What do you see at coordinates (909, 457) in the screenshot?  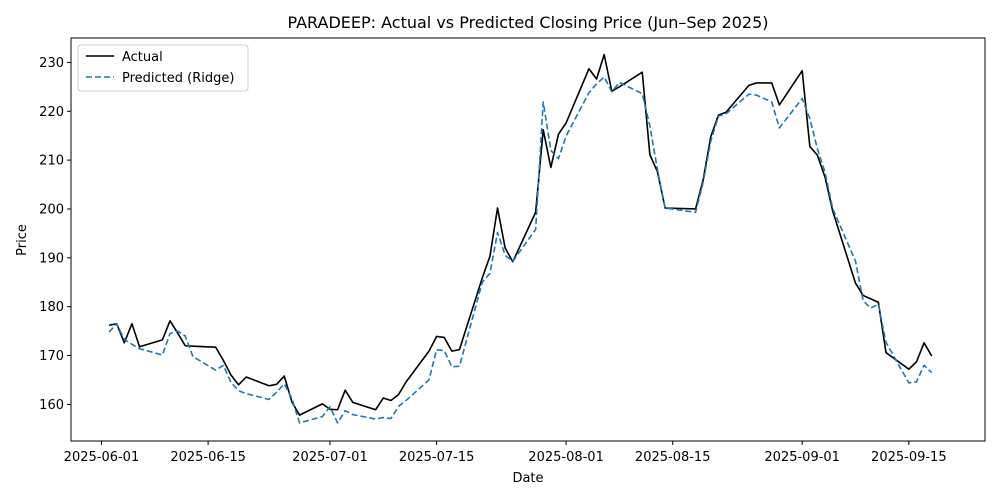 I see `x-tick-label: 2025-09-15` at bounding box center [909, 457].